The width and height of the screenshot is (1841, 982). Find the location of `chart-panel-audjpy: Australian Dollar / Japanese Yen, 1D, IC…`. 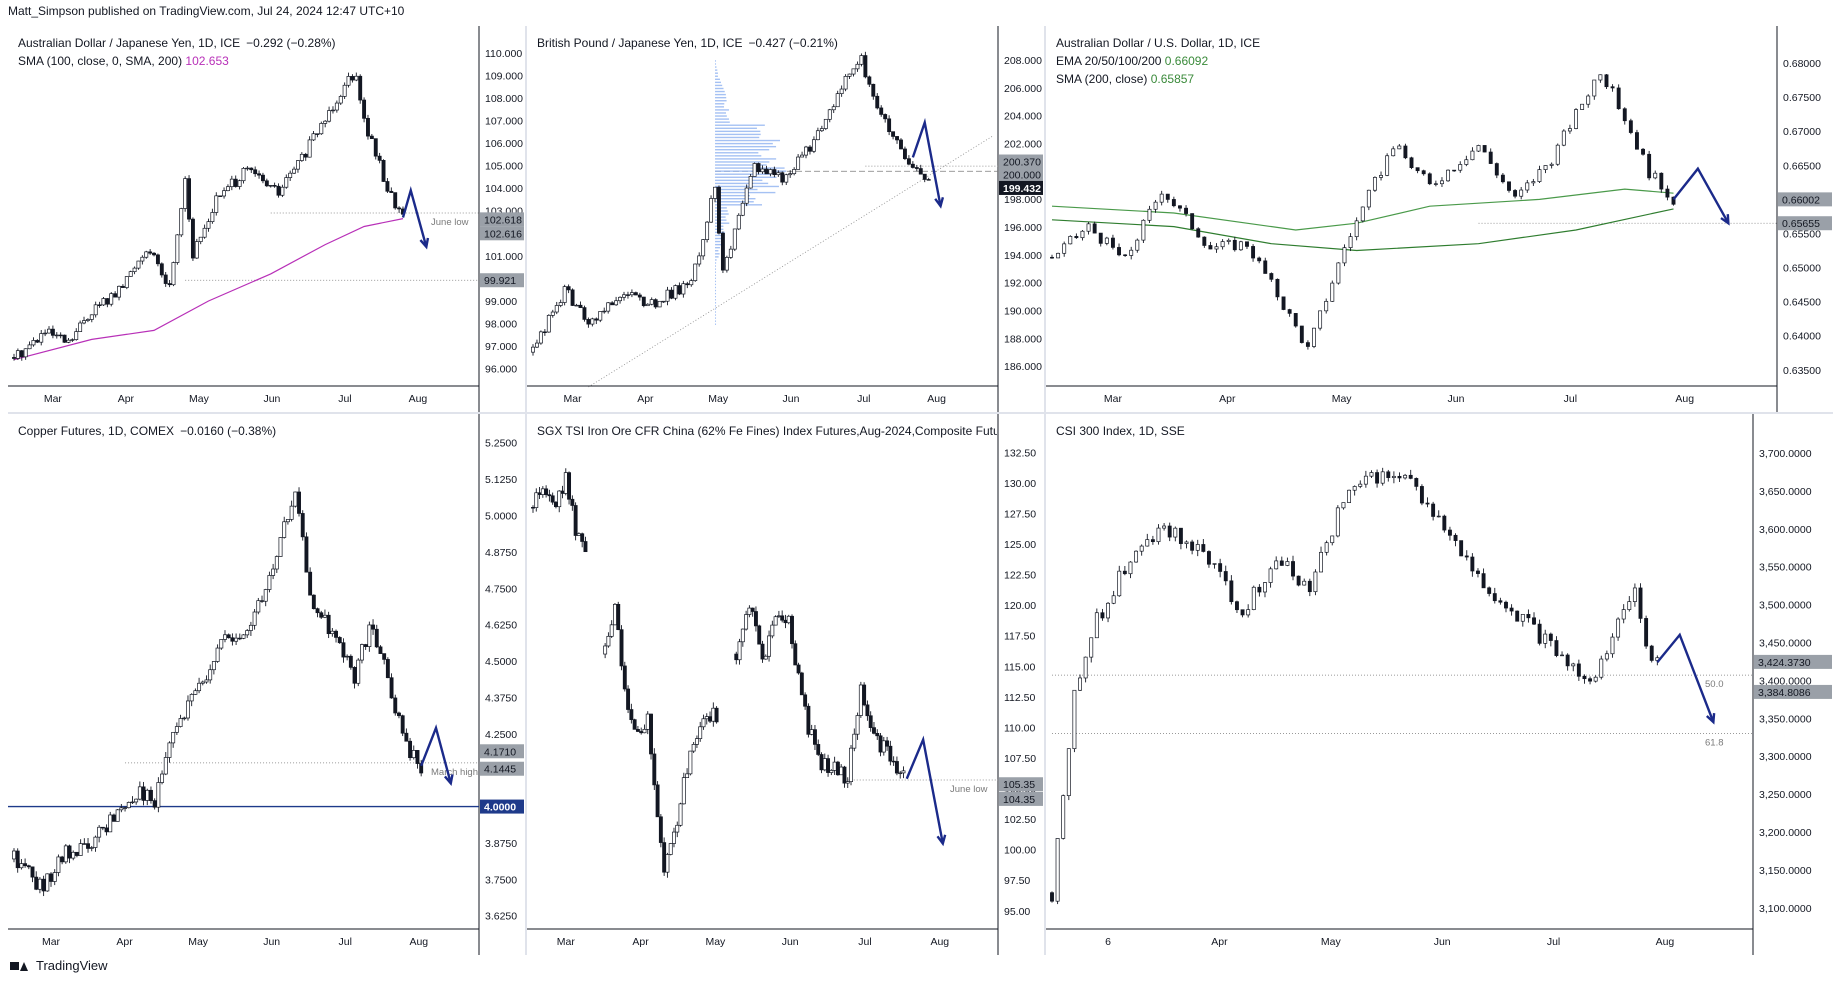

chart-panel-audjpy: Australian Dollar / Japanese Yen, 1D, IC… is located at coordinates (266, 219).